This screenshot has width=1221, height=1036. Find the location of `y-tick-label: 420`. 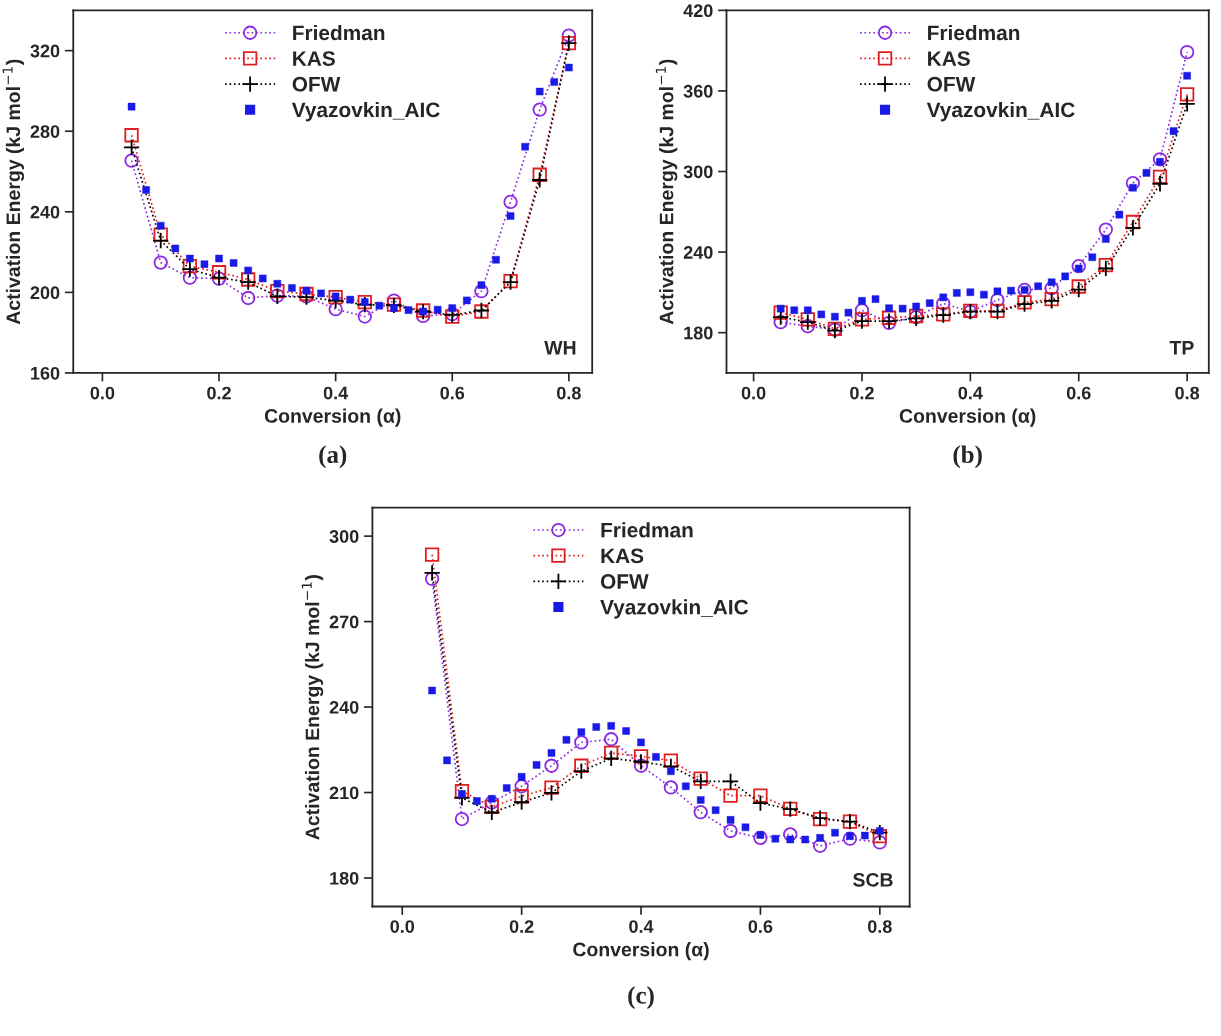

y-tick-label: 420 is located at coordinates (698, 11).